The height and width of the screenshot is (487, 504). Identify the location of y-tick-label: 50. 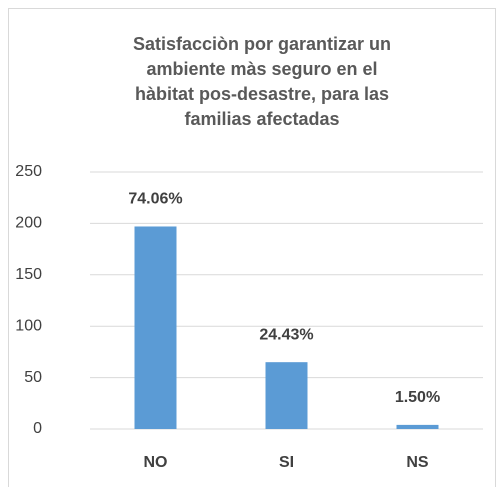
(33, 377).